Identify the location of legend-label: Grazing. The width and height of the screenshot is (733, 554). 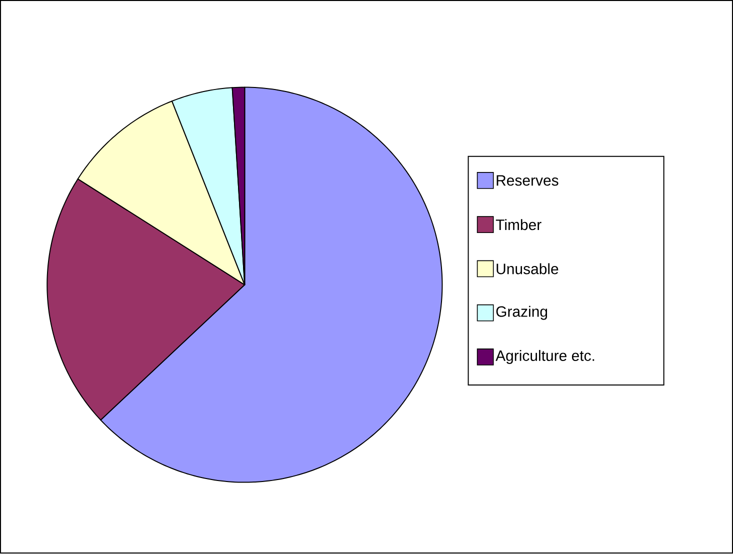
(522, 313).